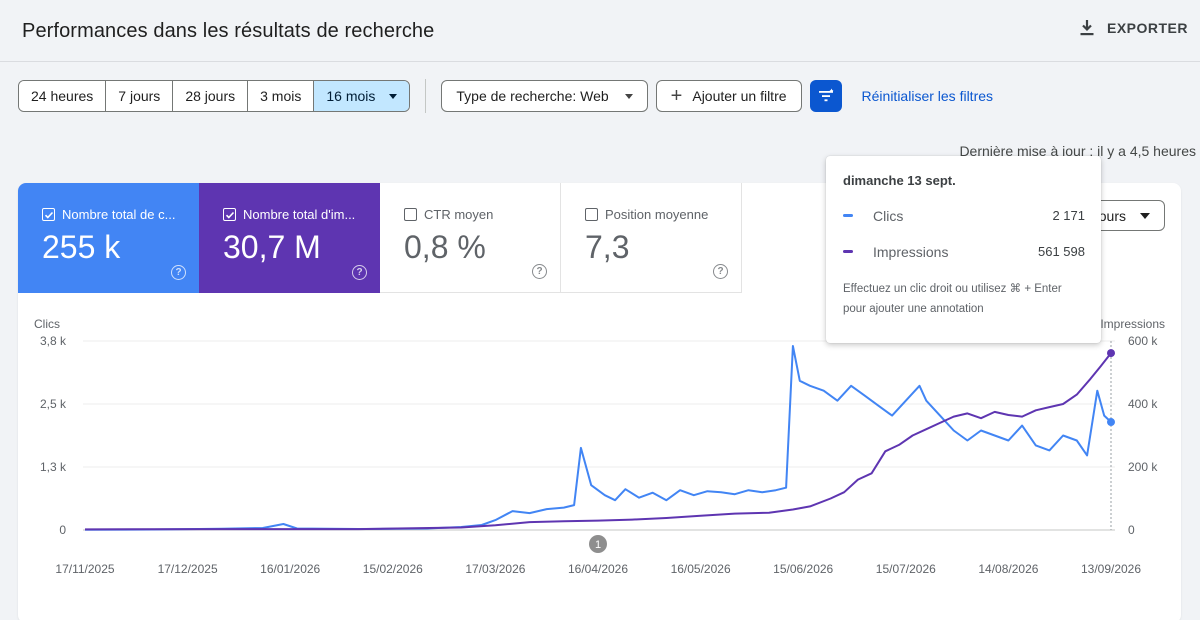 This screenshot has height=620, width=1200. Describe the element at coordinates (1111, 353) in the screenshot. I see `impressions-hover-dot` at that location.